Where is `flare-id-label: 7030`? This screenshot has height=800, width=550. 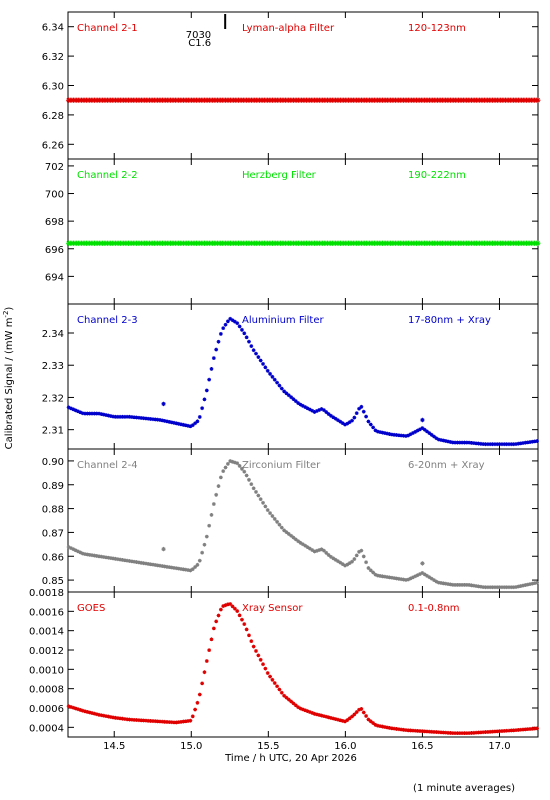 flare-id-label: 7030 is located at coordinates (198, 35).